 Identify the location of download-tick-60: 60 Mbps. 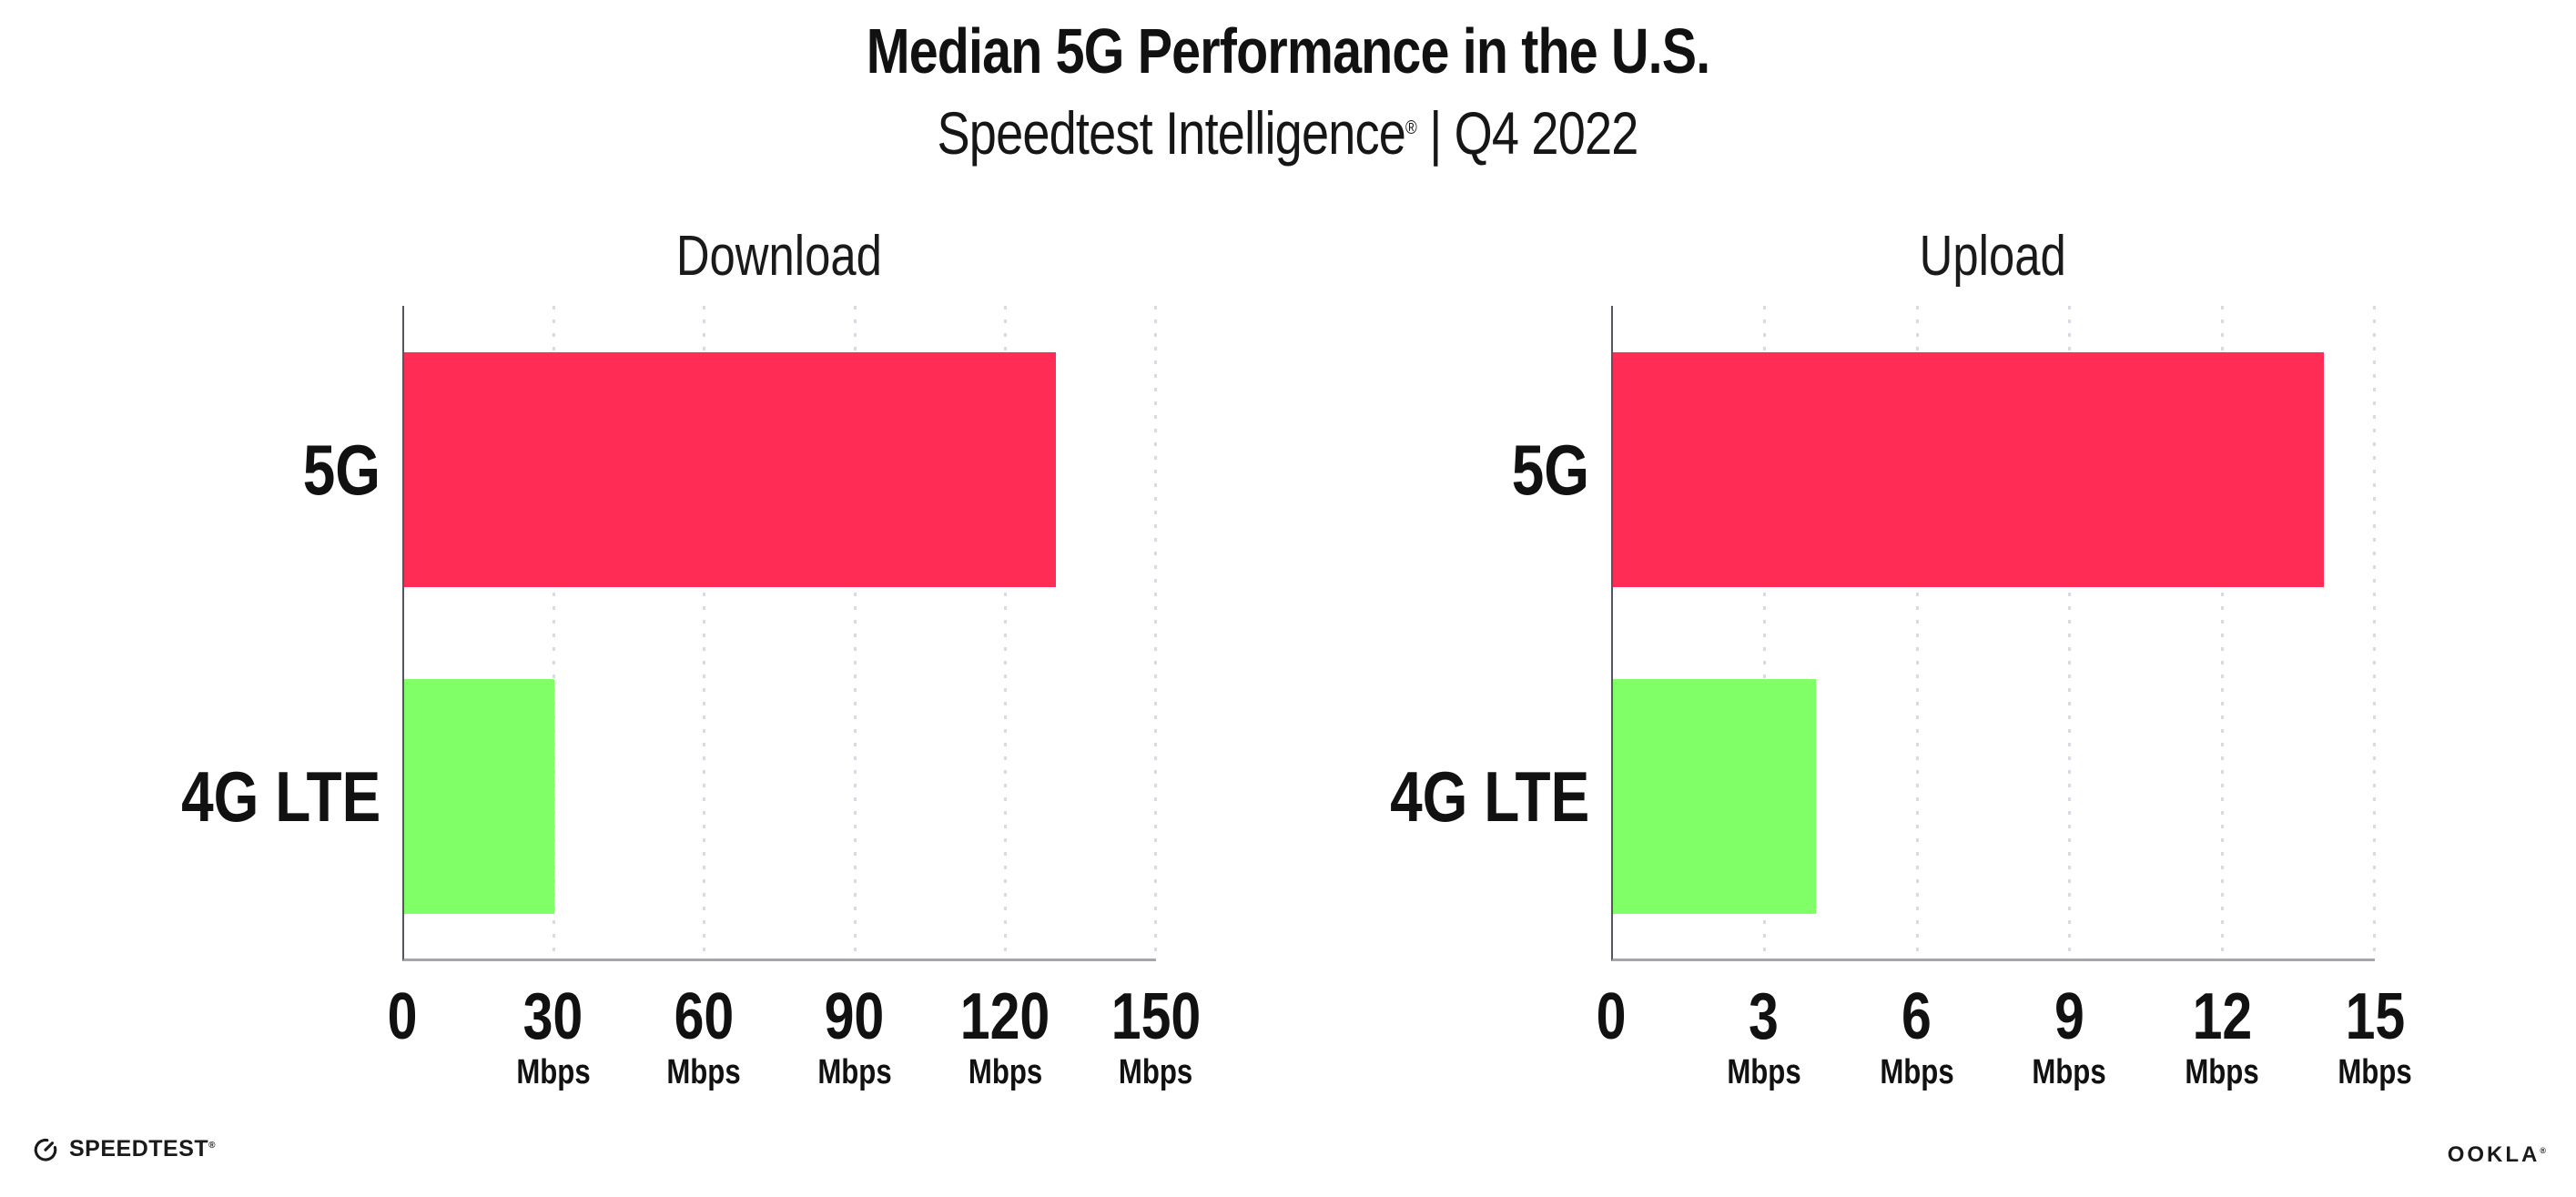
(703, 1036).